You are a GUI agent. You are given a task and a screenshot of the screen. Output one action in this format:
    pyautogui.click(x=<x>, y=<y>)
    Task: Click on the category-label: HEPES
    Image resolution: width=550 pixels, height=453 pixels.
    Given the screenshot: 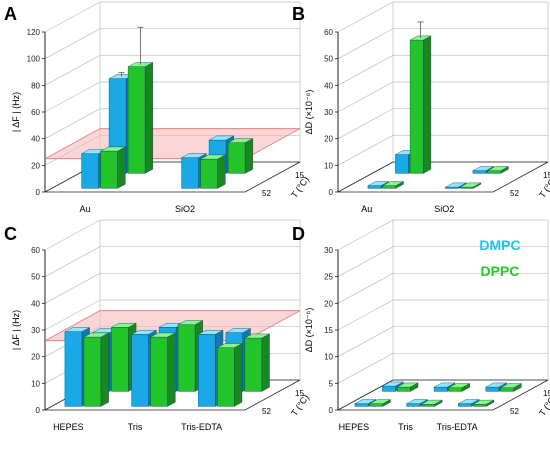 What is the action you would take?
    pyautogui.click(x=354, y=427)
    